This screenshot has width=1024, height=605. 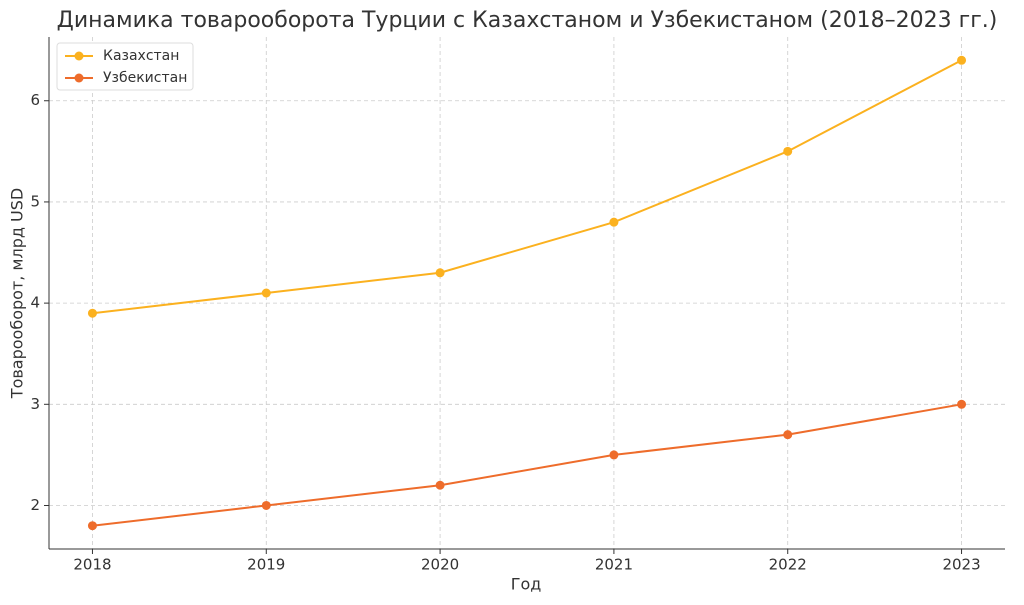 What do you see at coordinates (35, 404) in the screenshot?
I see `y-tick-label: 3` at bounding box center [35, 404].